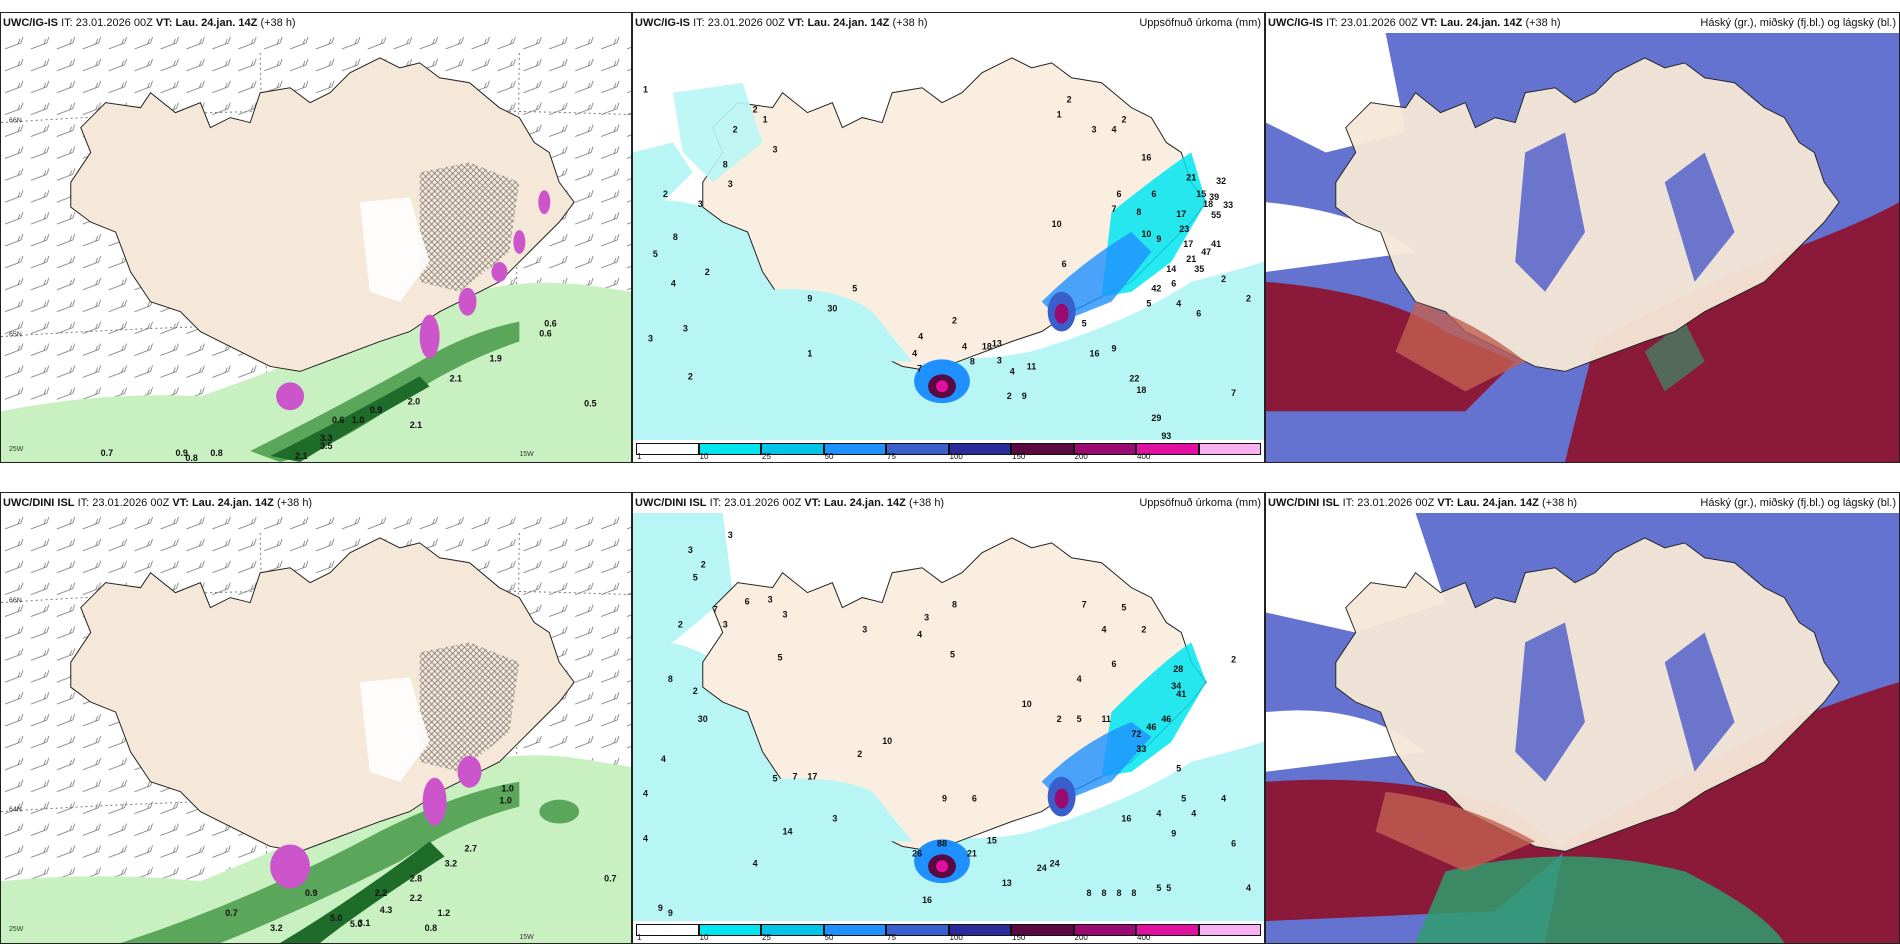 The height and width of the screenshot is (950, 1900). Describe the element at coordinates (15, 601) in the screenshot. I see `lat-label: 66N` at that location.